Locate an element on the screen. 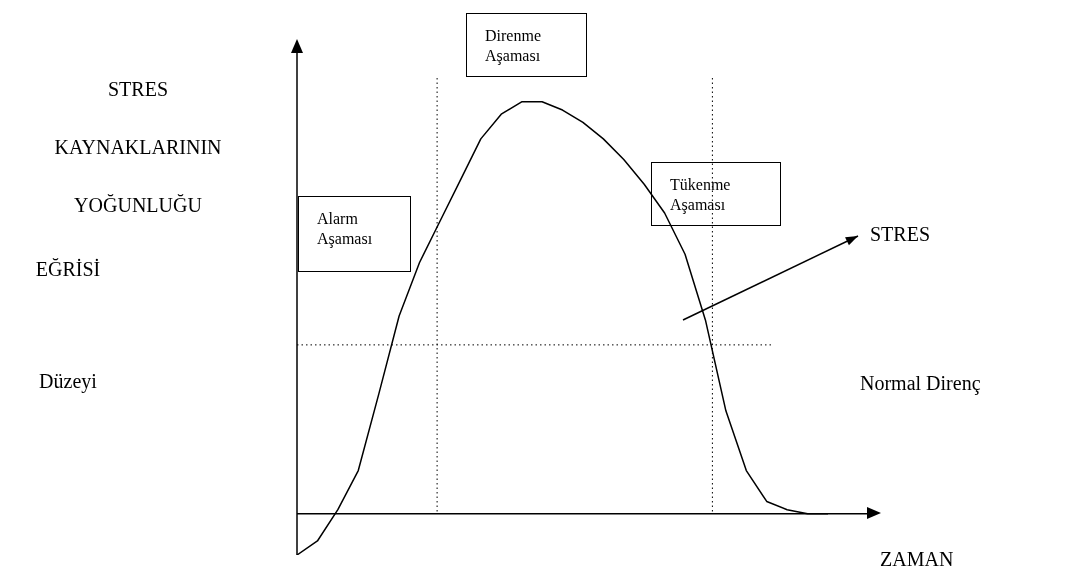  annotation: Tükenme Aşaması is located at coordinates (716, 194).